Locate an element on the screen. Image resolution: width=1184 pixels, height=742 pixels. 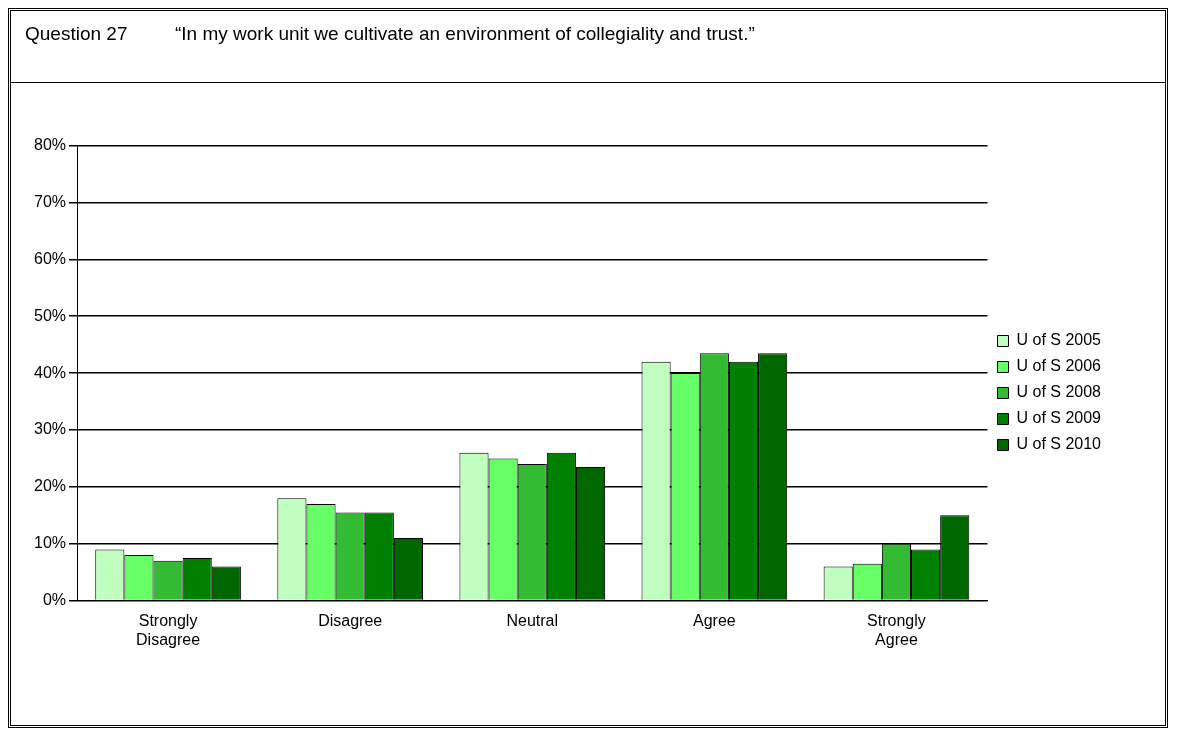
legend-label: U of S 2009 is located at coordinates (1059, 418).